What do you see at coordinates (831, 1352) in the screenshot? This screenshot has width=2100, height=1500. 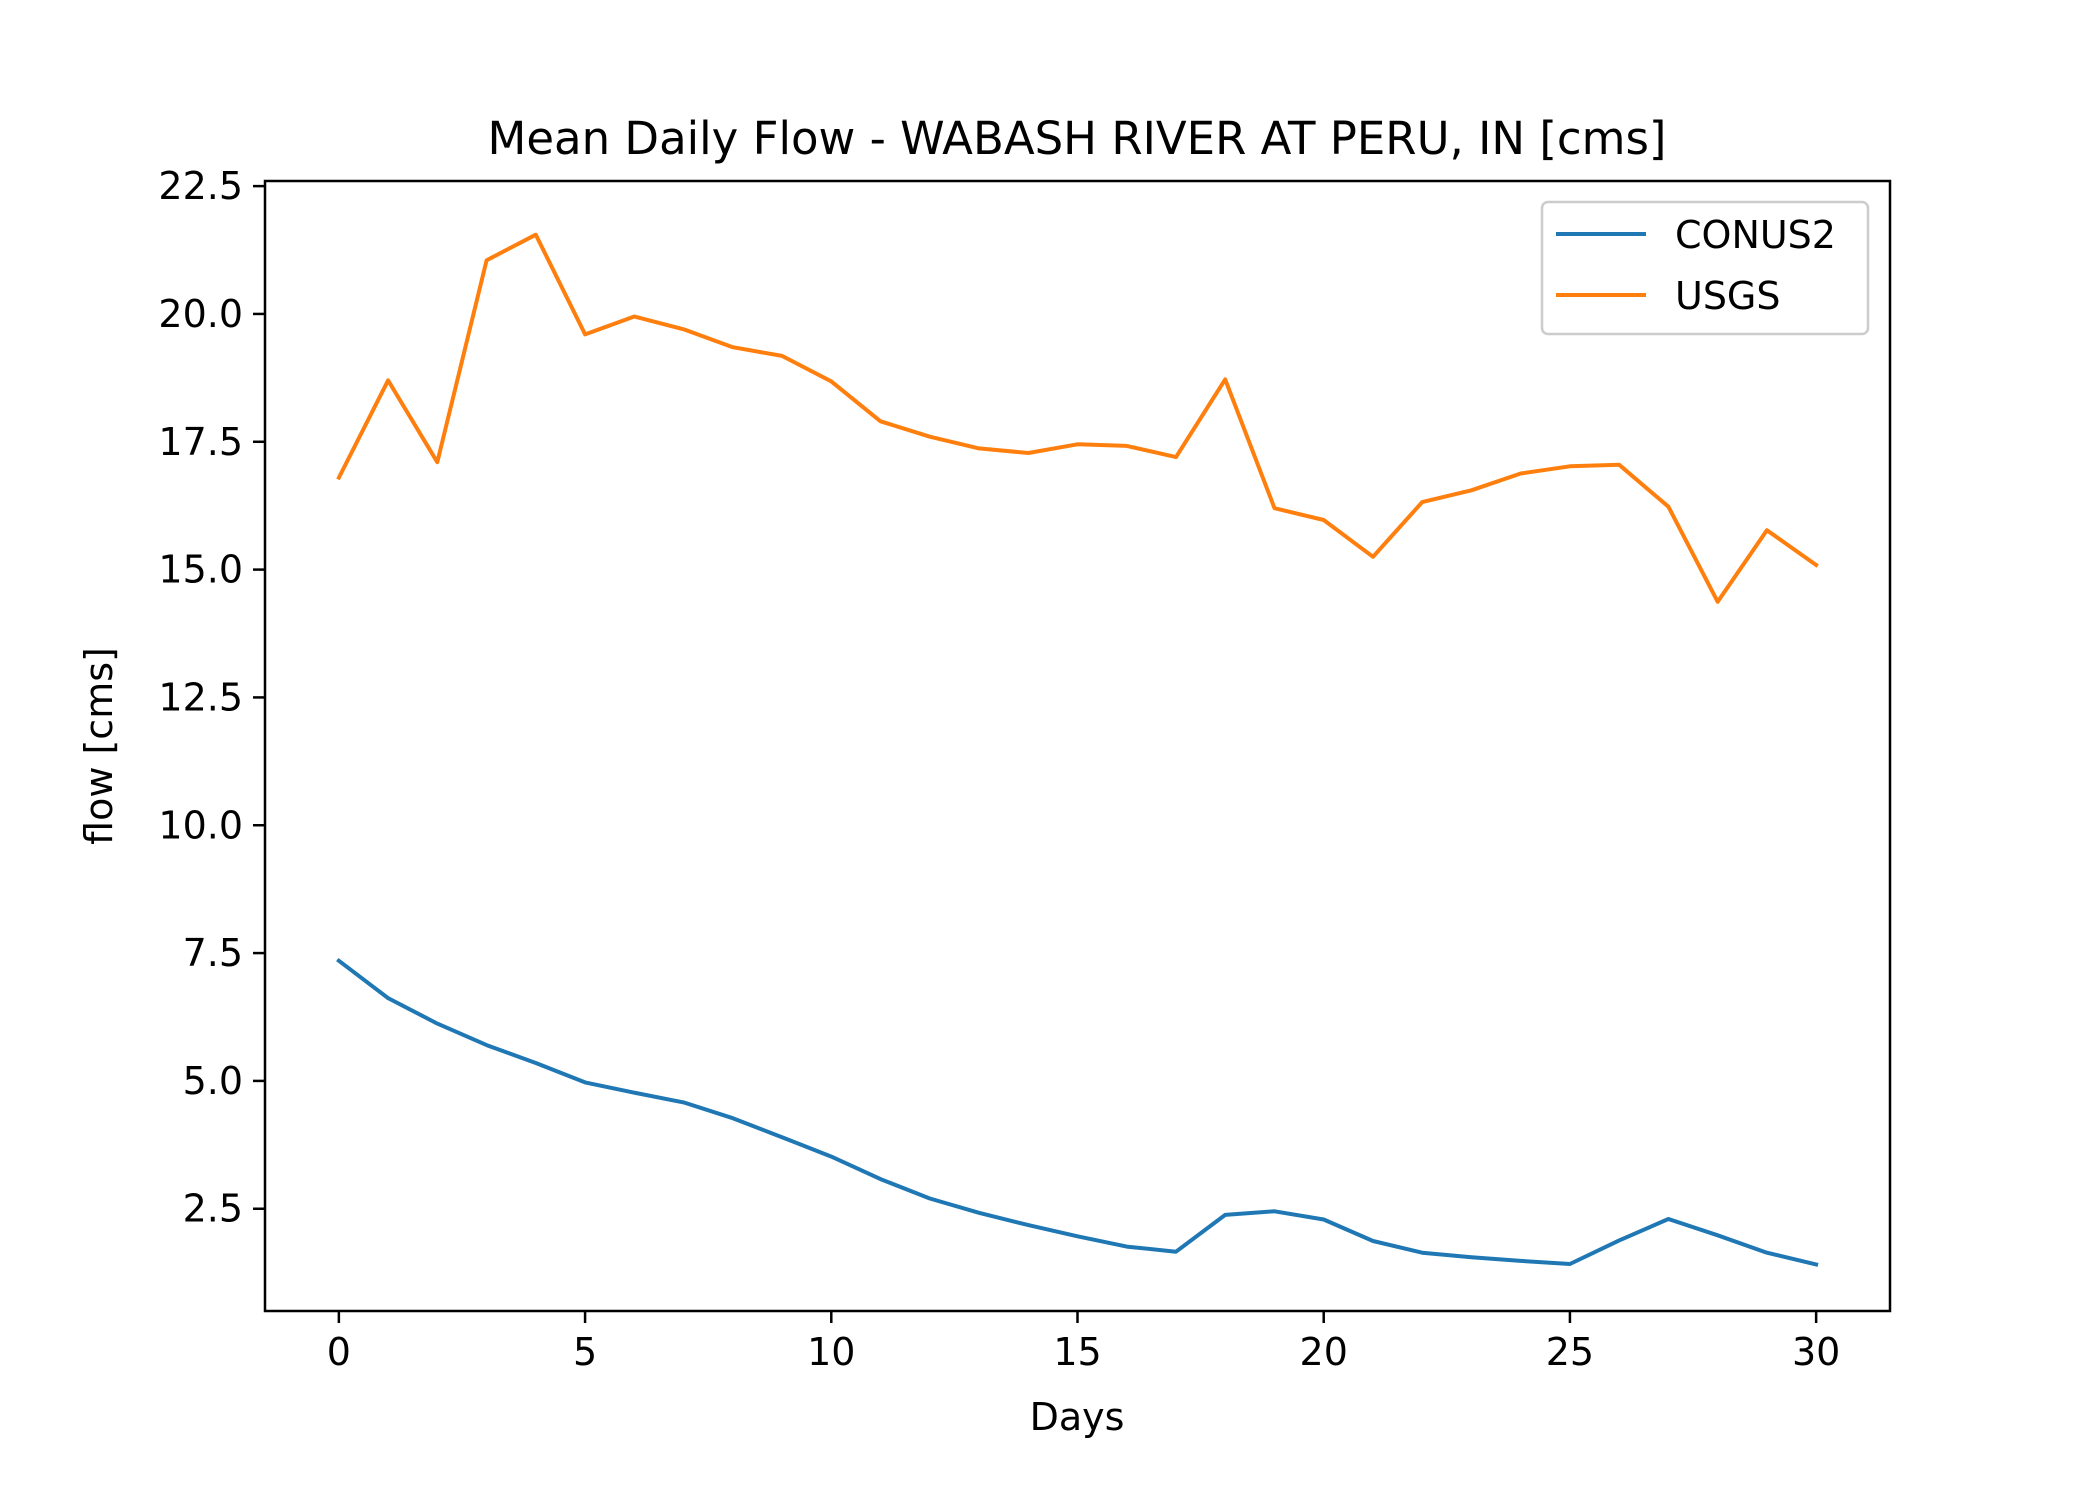 I see `x-tick-label: 10` at bounding box center [831, 1352].